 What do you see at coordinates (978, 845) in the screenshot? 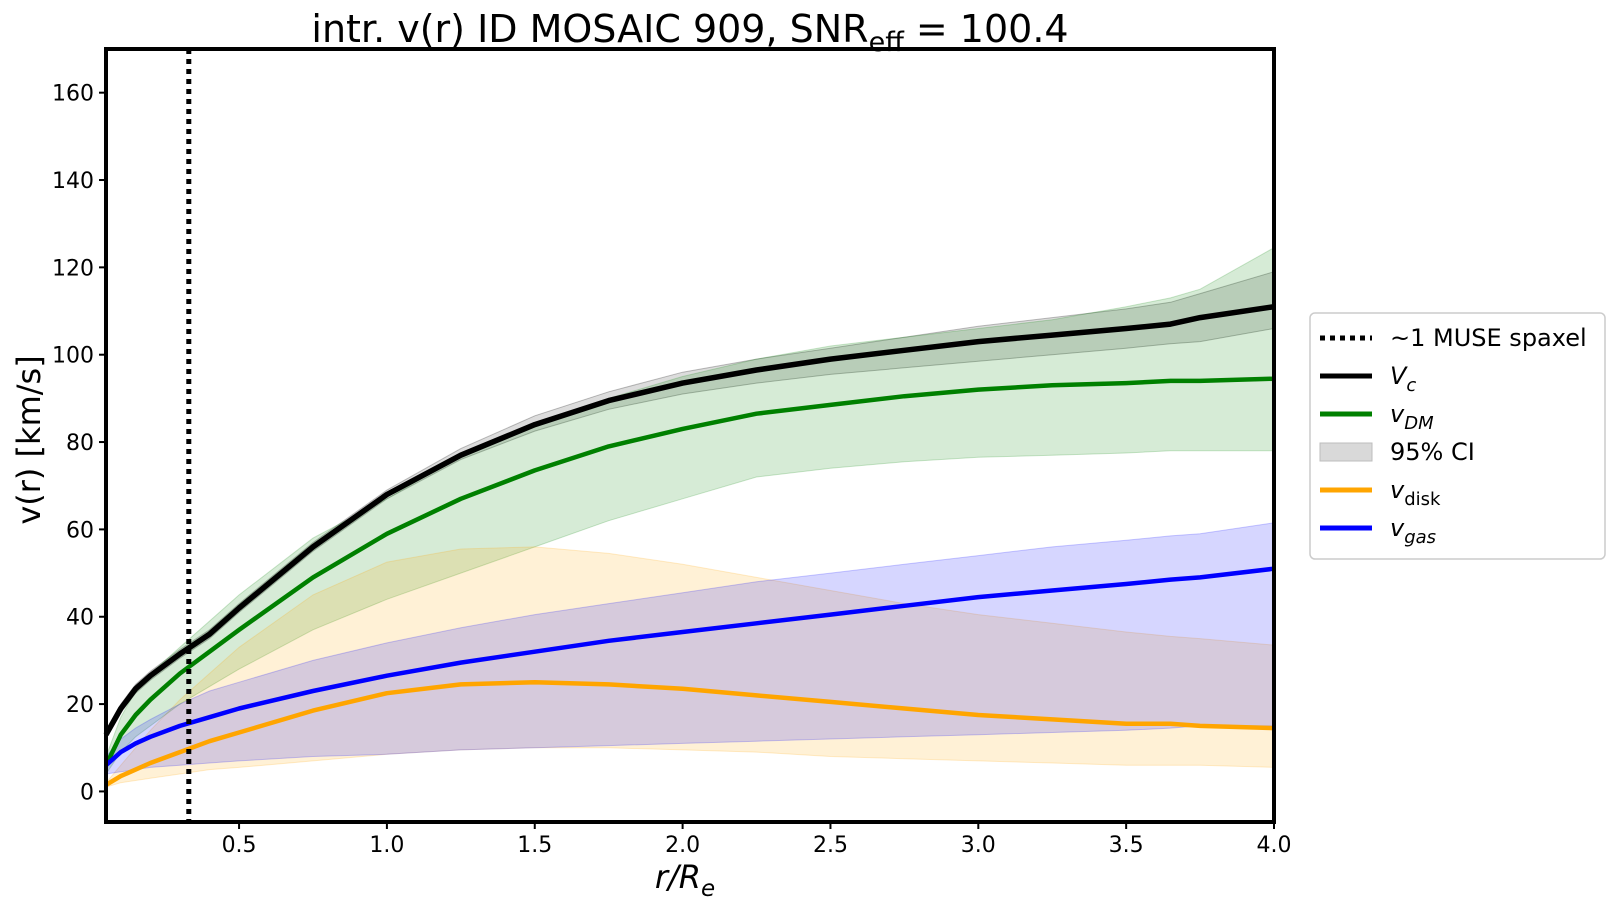
I see `x-tick-label: 3.0` at bounding box center [978, 845].